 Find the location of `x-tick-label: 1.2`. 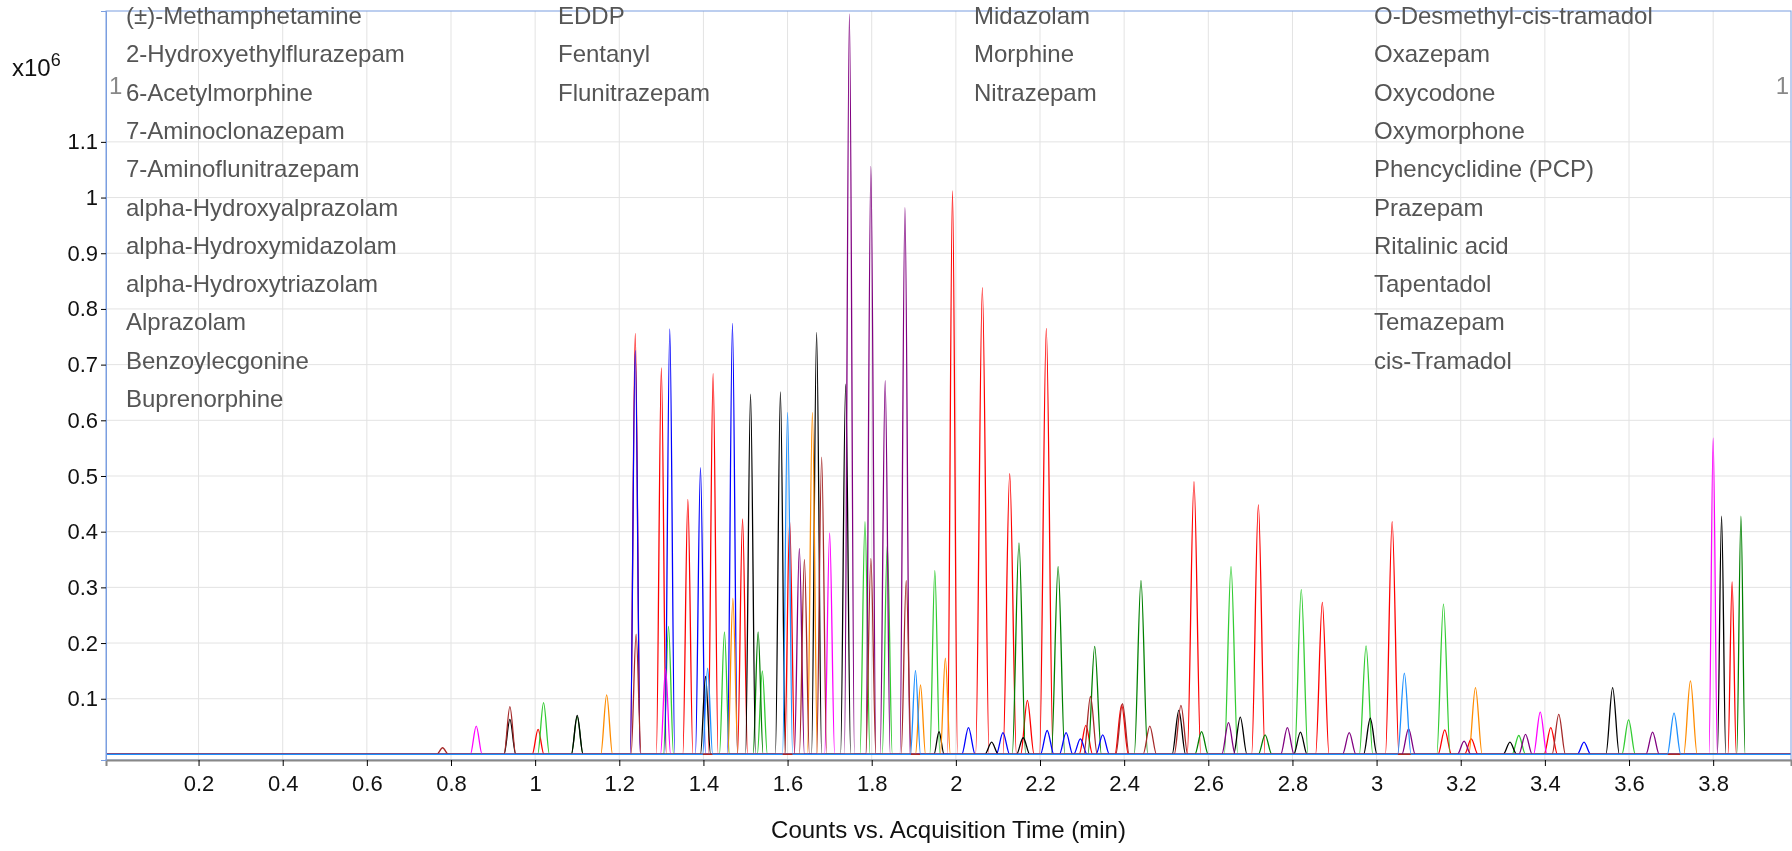

x-tick-label: 1.2 is located at coordinates (620, 783).